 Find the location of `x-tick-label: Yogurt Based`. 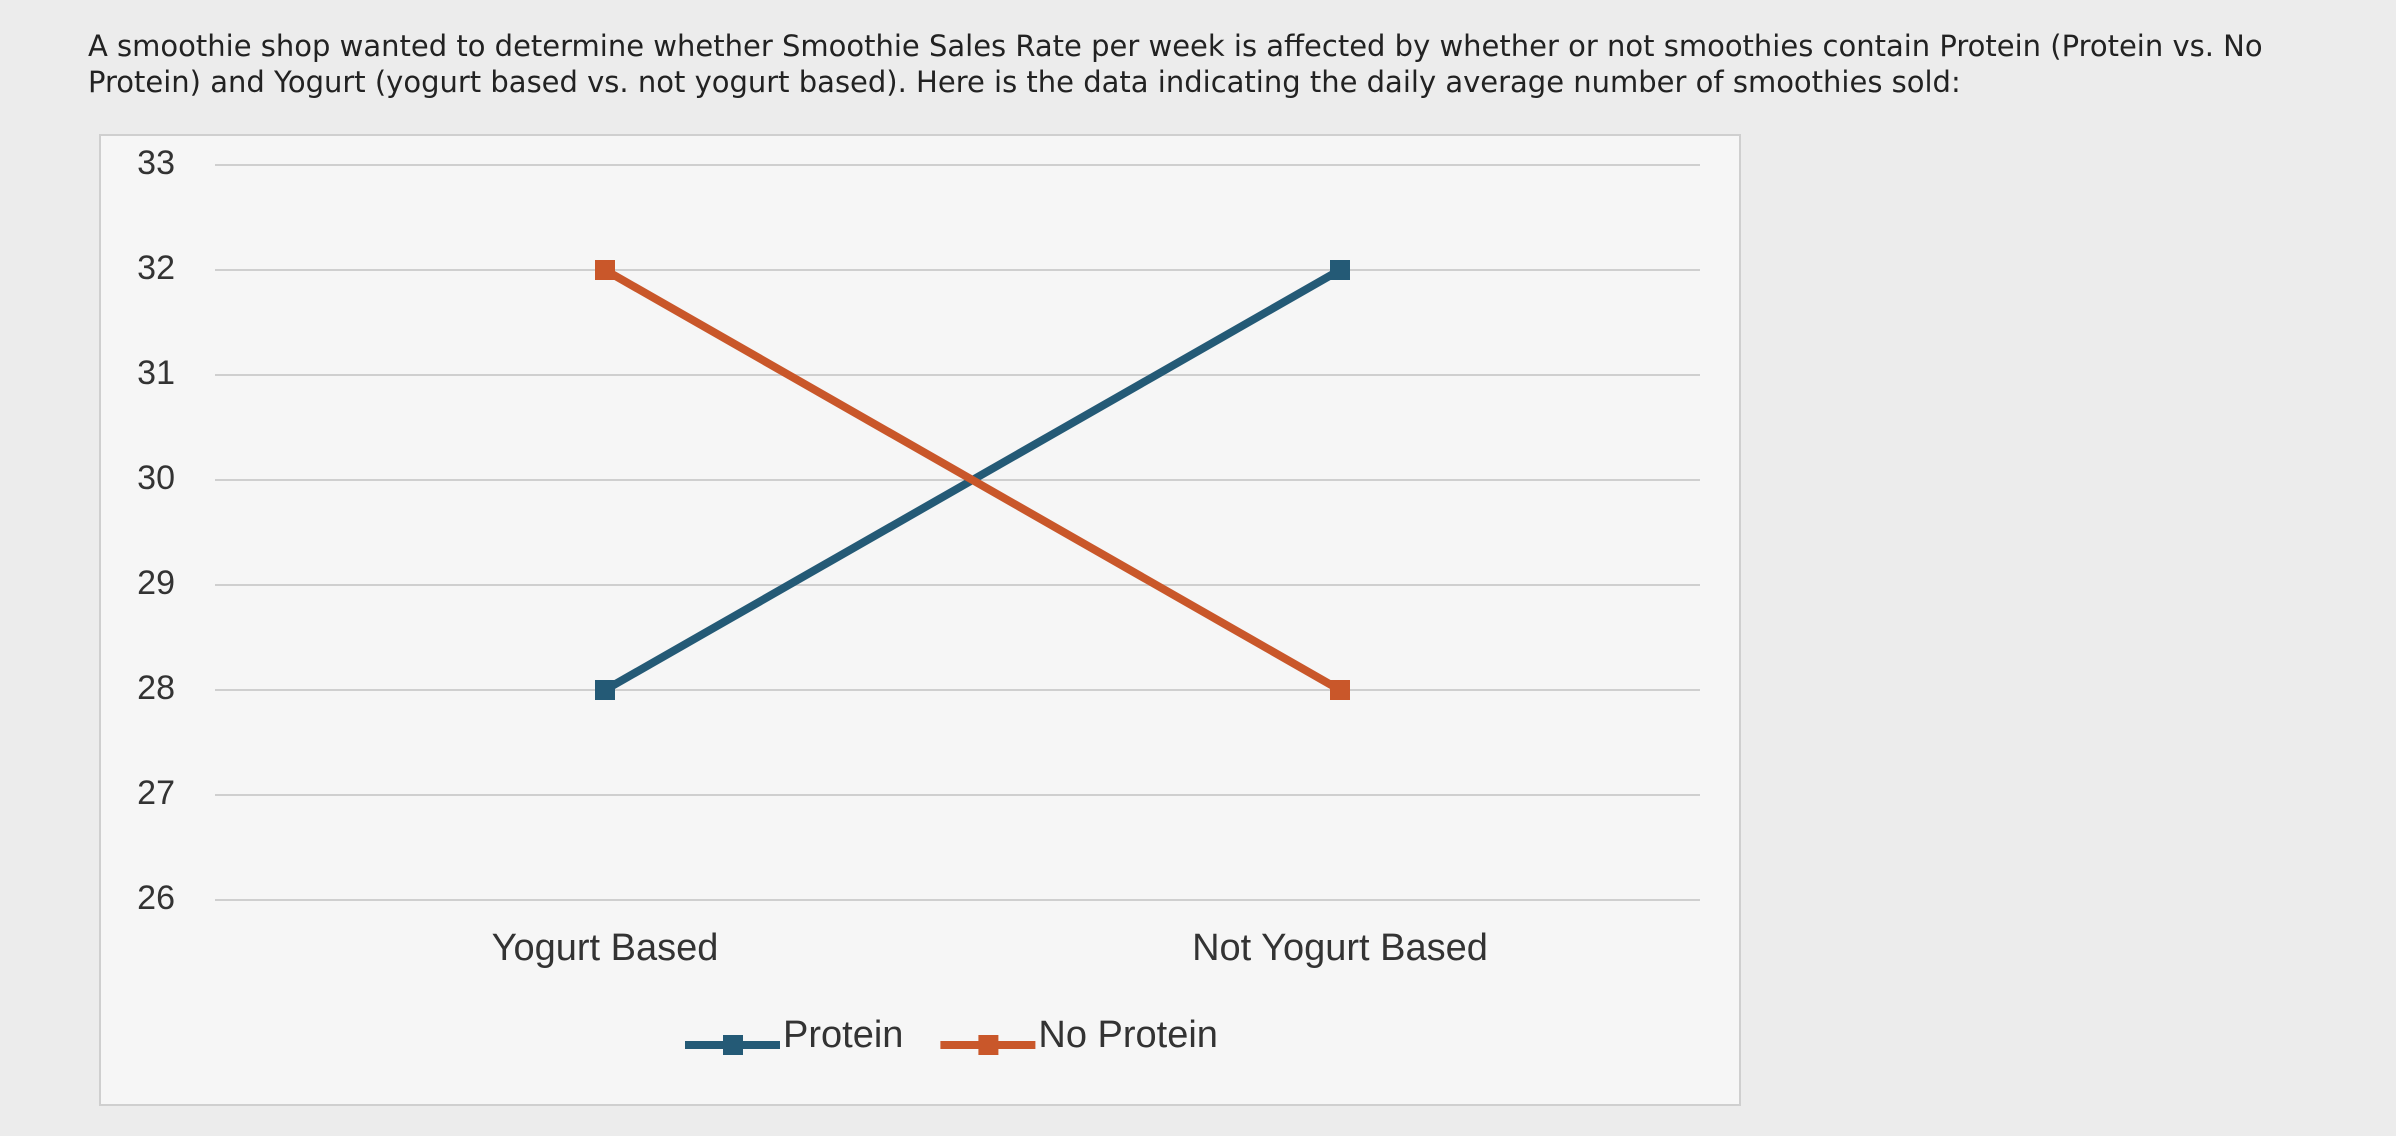

x-tick-label: Yogurt Based is located at coordinates (605, 948).